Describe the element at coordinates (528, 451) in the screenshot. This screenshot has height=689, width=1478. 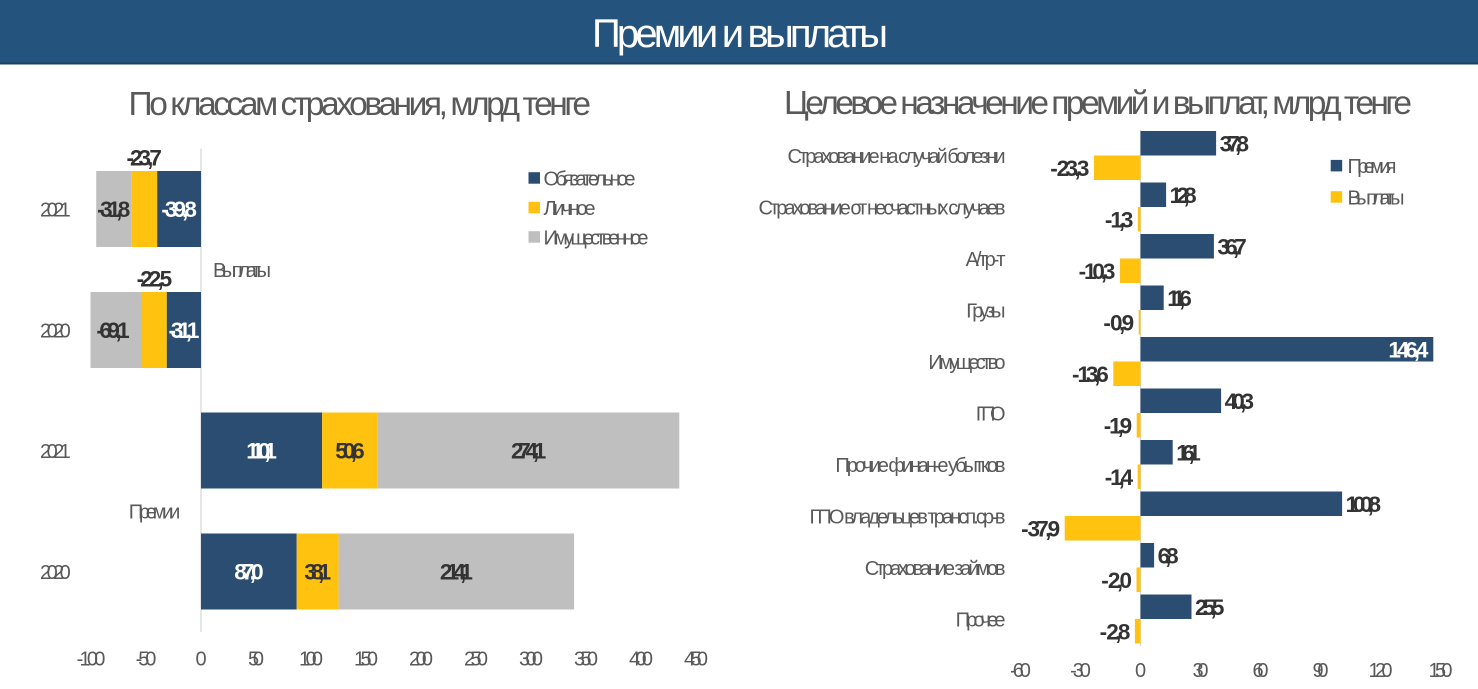
I see `svg-text: 274,1` at that location.